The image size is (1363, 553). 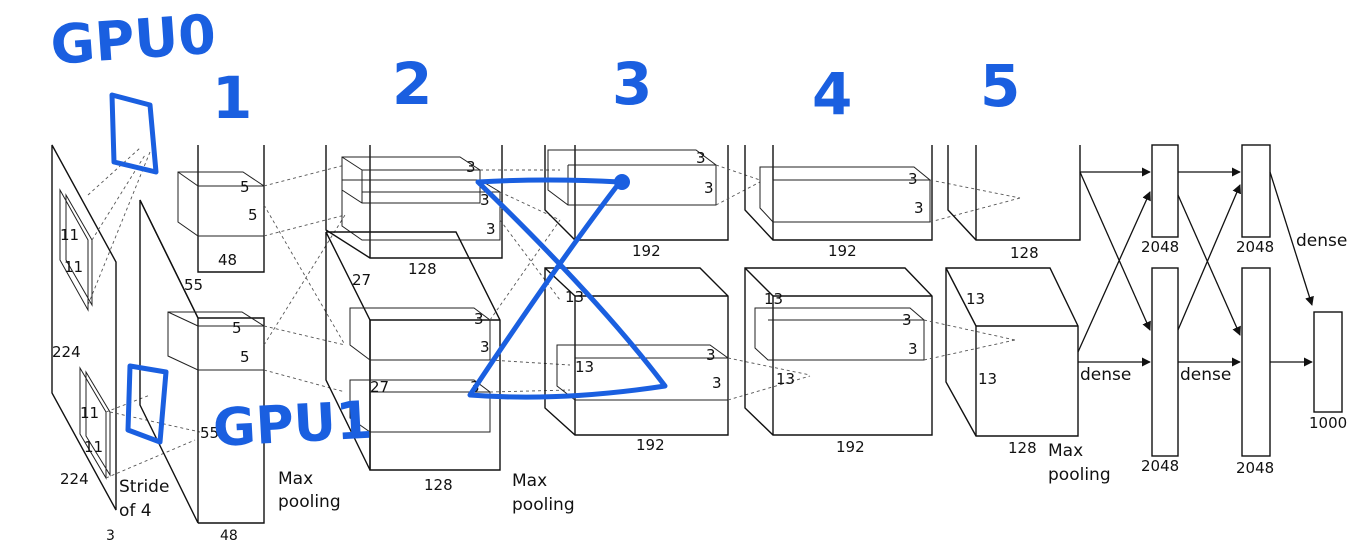 What do you see at coordinates (237, 328) in the screenshot?
I see `conv1-kernel-bot-a: 5` at bounding box center [237, 328].